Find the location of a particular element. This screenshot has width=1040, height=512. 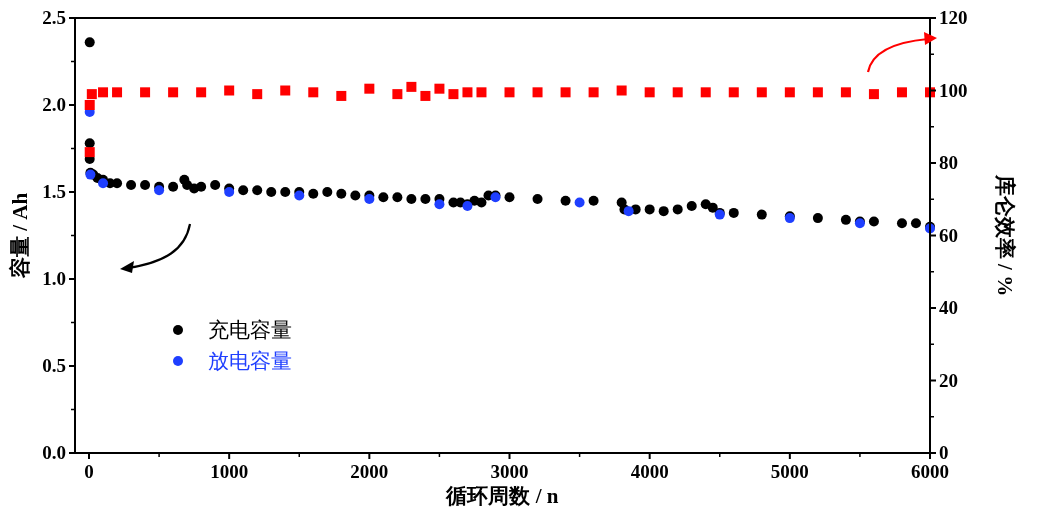

y-tick-label: 2.0 is located at coordinates (54, 104).